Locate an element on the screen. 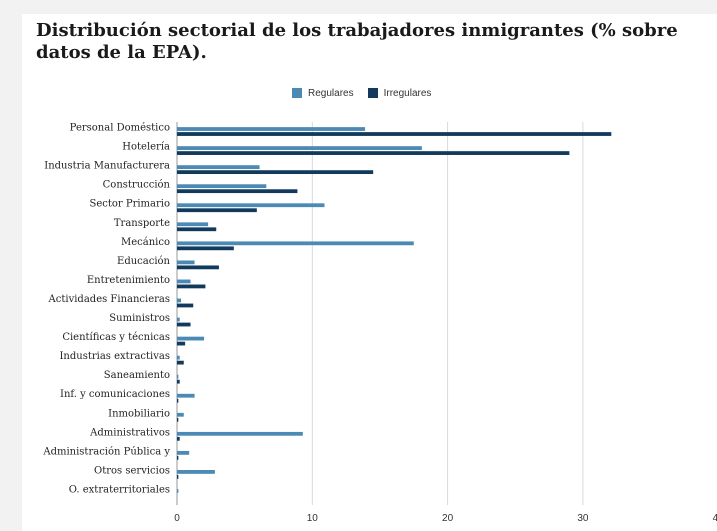 Image resolution: width=717 pixels, height=531 pixels. bar-regulares-administracion-publica-y is located at coordinates (183, 452).